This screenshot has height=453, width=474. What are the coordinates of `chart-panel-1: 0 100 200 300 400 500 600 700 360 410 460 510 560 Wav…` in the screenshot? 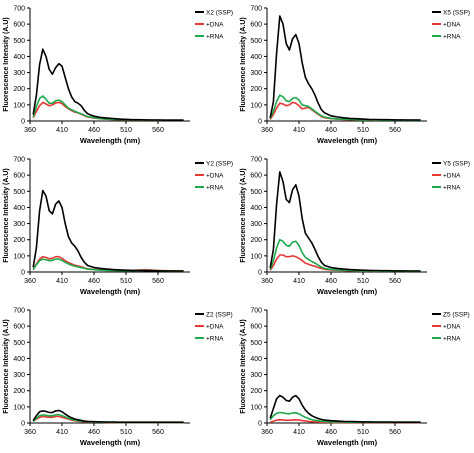 It's located at (118, 76).